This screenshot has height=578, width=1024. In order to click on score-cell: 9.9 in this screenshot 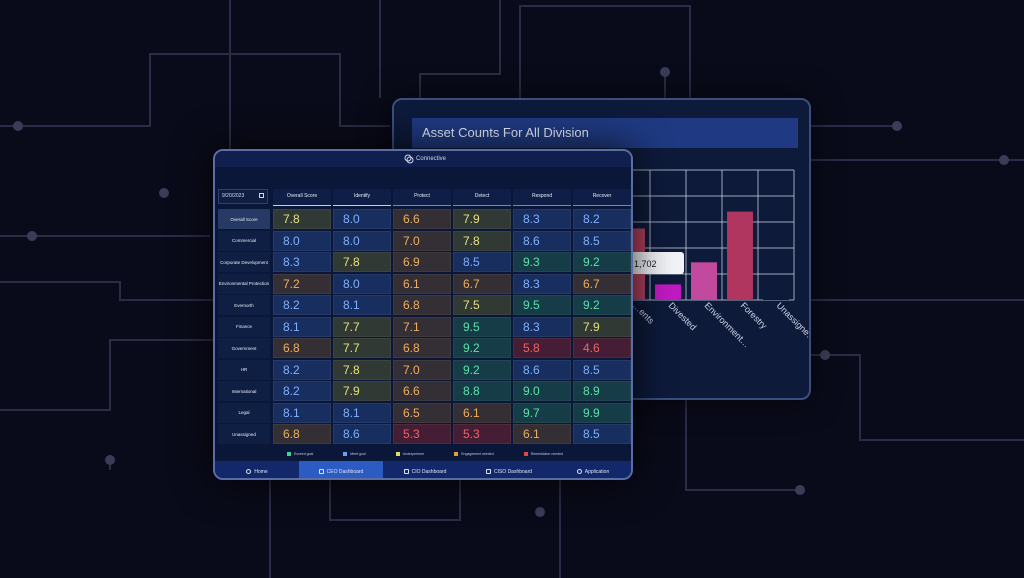, I will do `click(602, 412)`.